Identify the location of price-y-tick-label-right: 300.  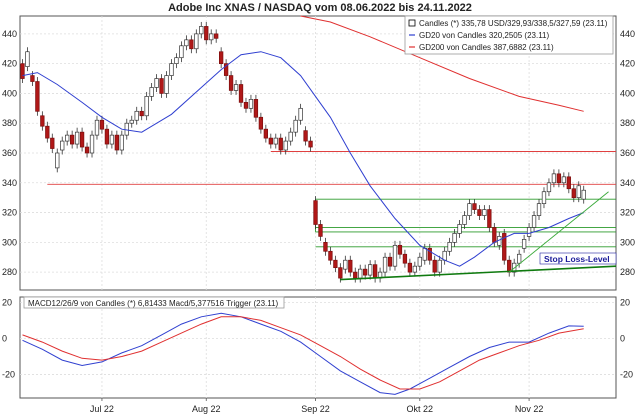
(627, 242).